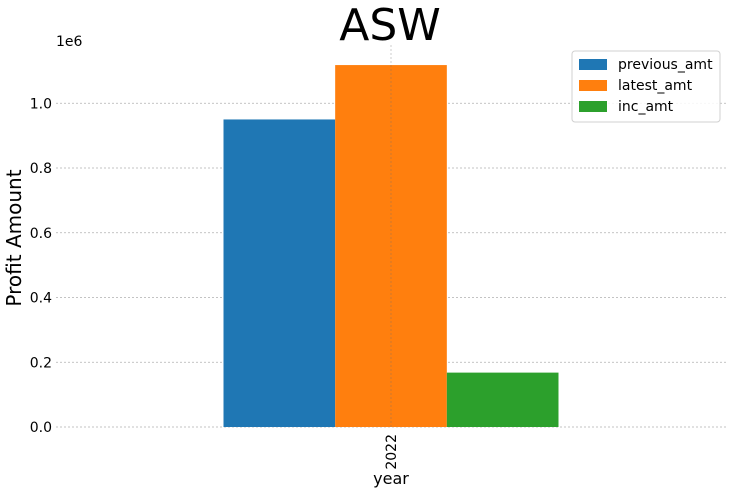 This screenshot has width=732, height=492. Describe the element at coordinates (41, 234) in the screenshot. I see `y-tick-label: 0.6` at that location.